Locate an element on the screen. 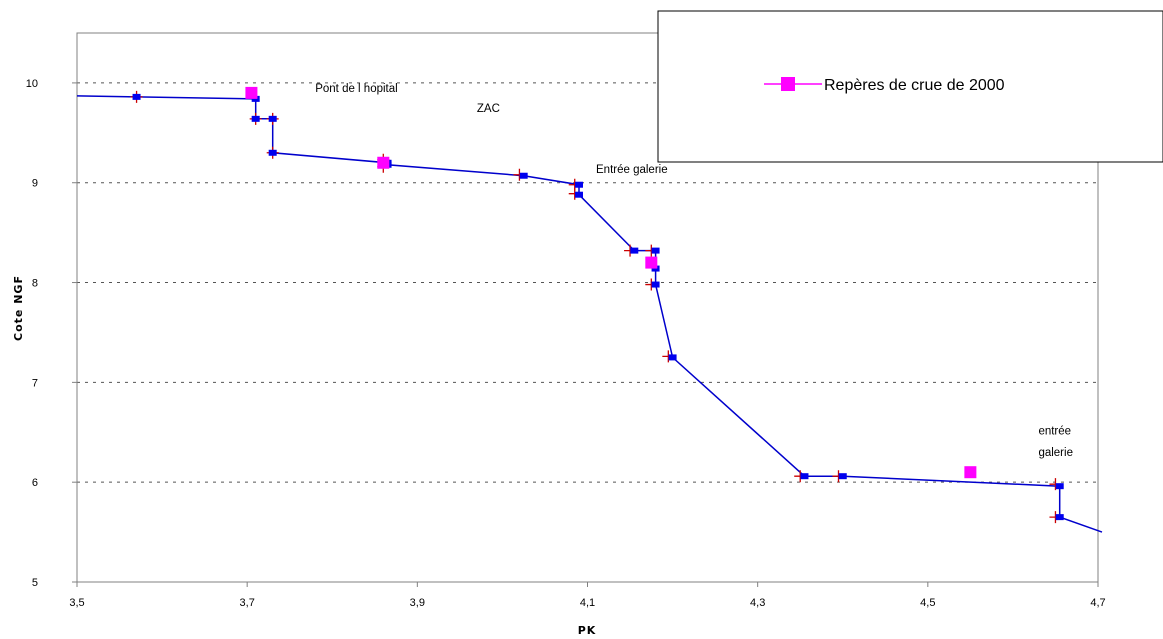  legend-box is located at coordinates (910, 86).